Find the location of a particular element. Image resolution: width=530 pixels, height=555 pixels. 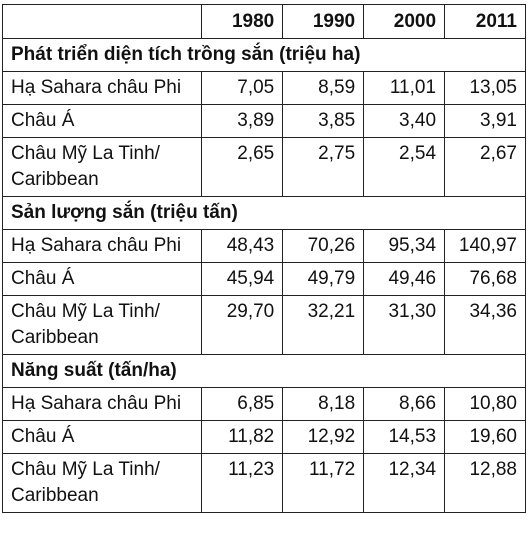

value-cell: 45,94 is located at coordinates (242, 279).